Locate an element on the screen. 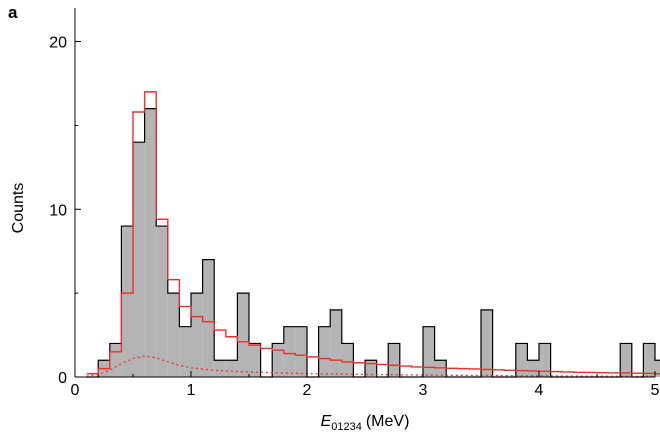 This screenshot has height=437, width=660. x-axis-label: E01234 (MeV) is located at coordinates (365, 423).